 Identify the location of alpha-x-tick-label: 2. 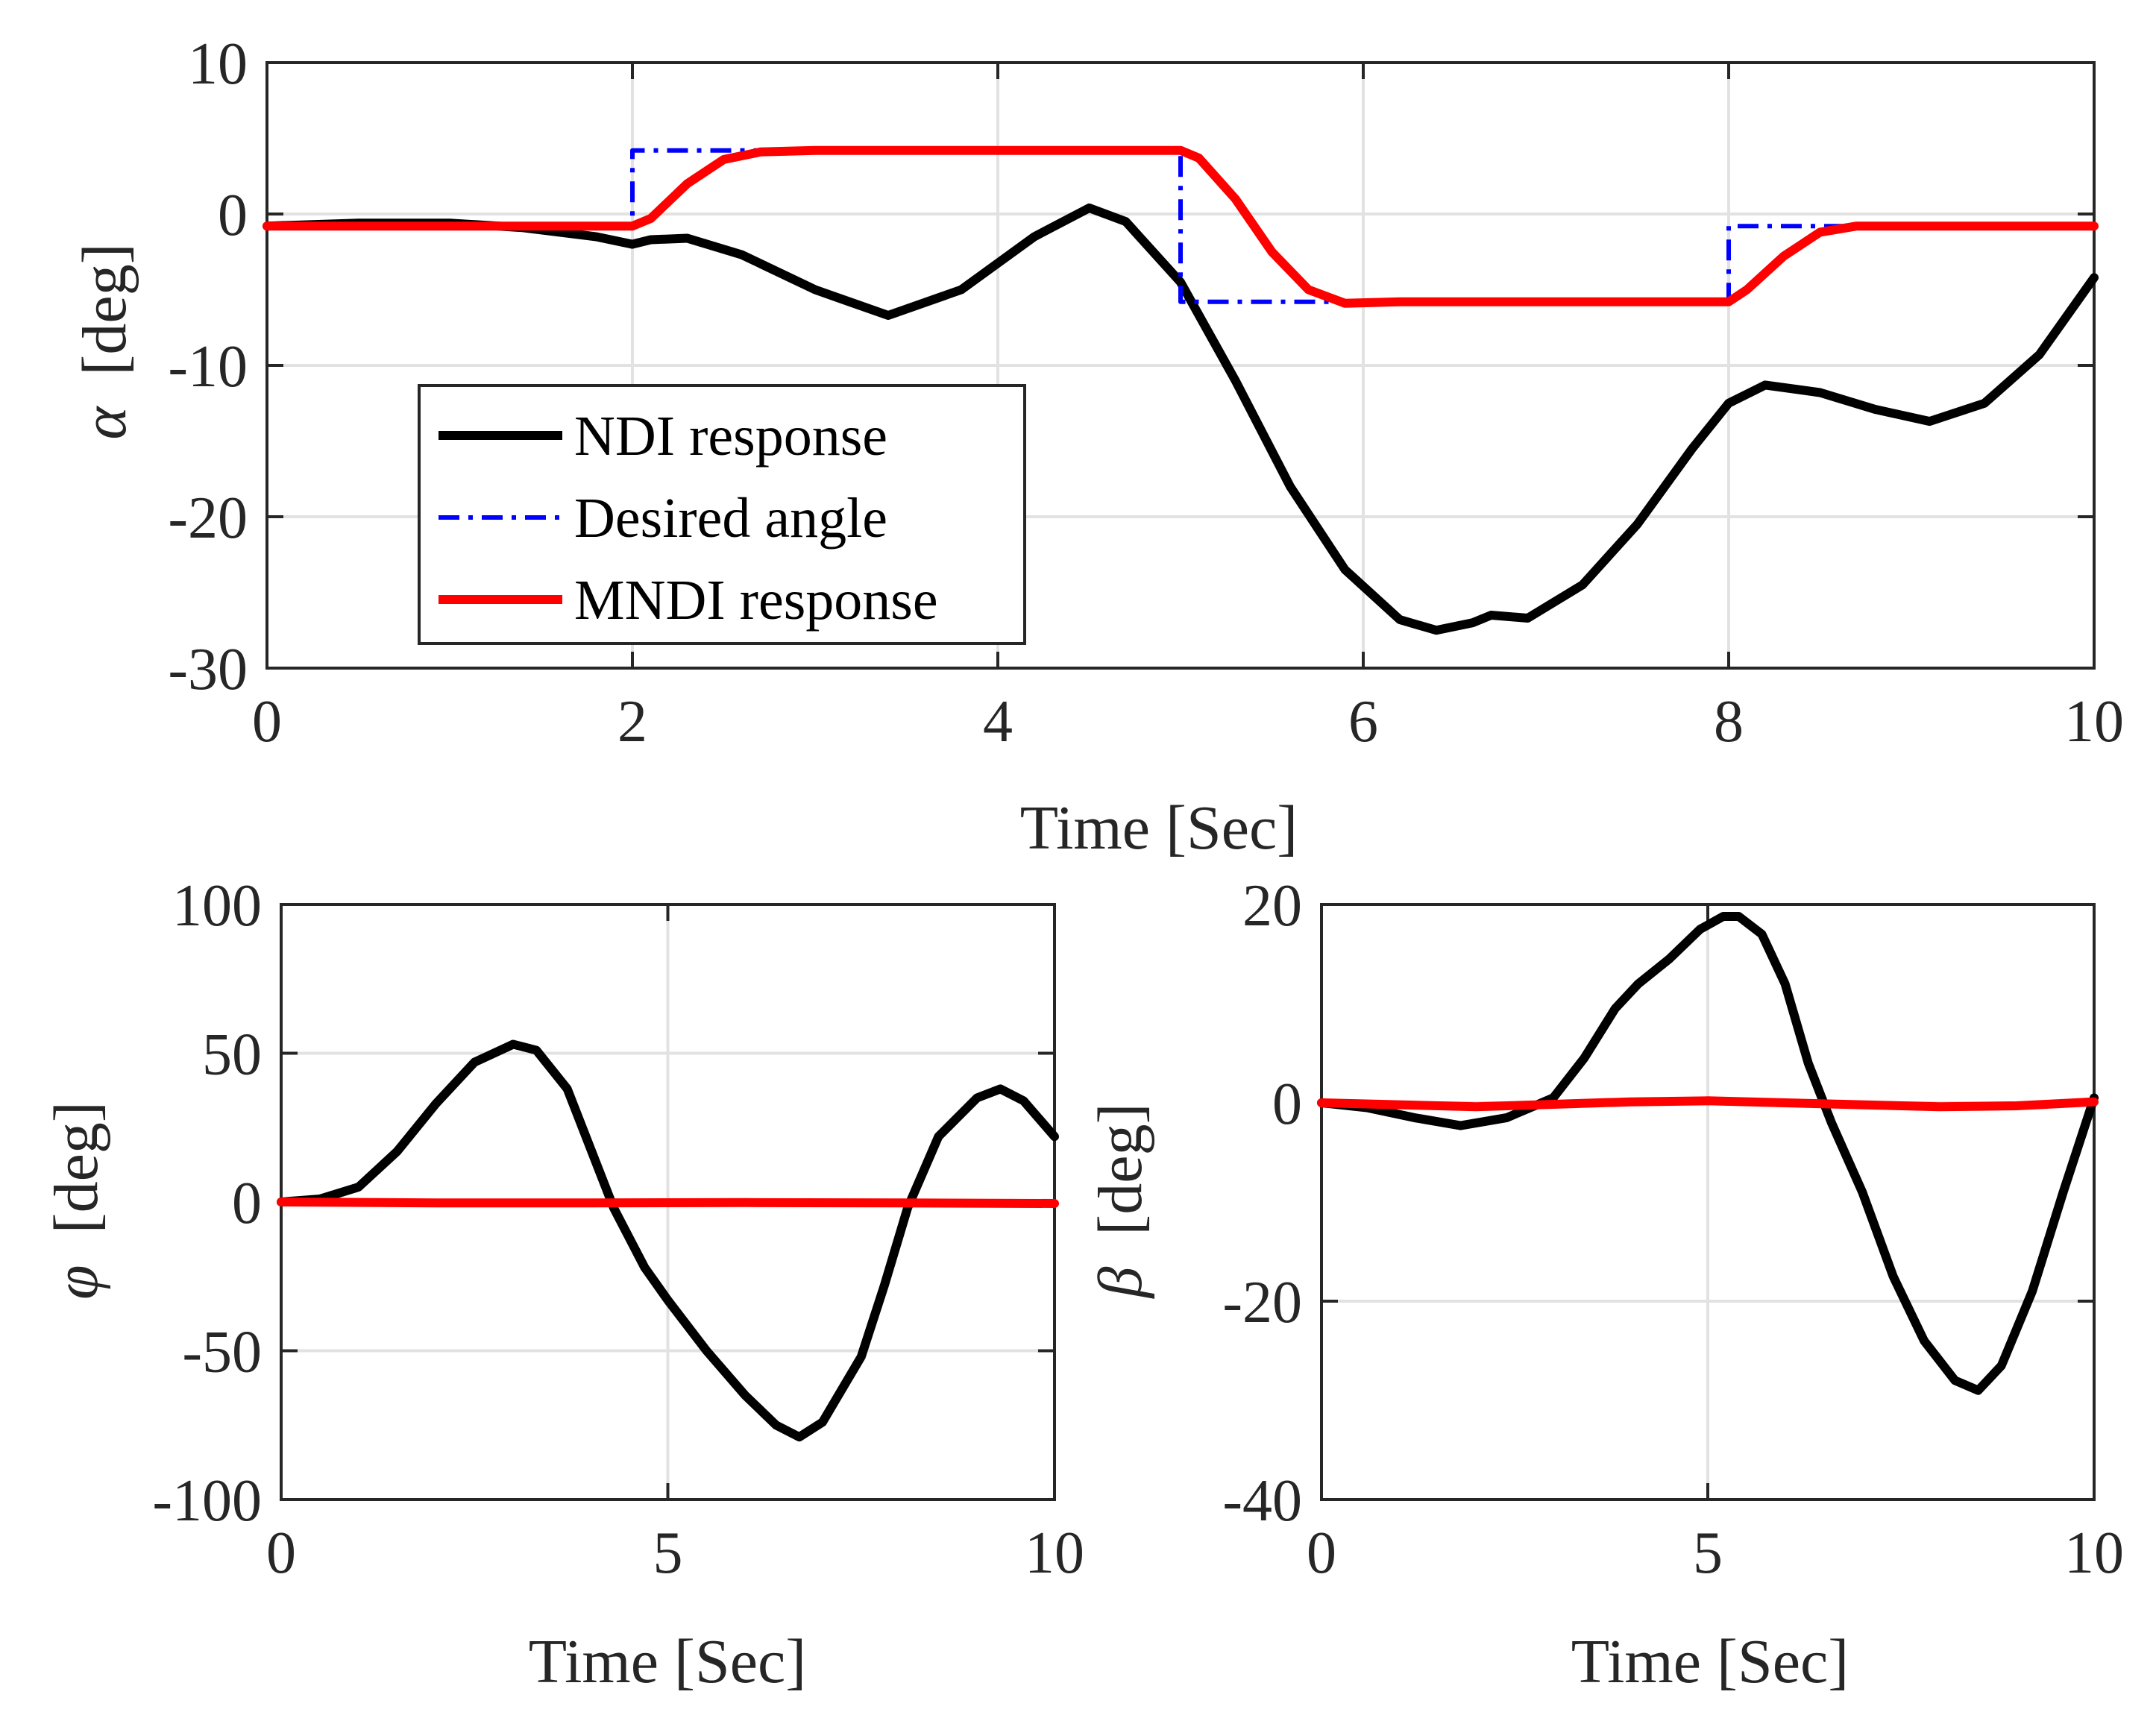
(632, 722).